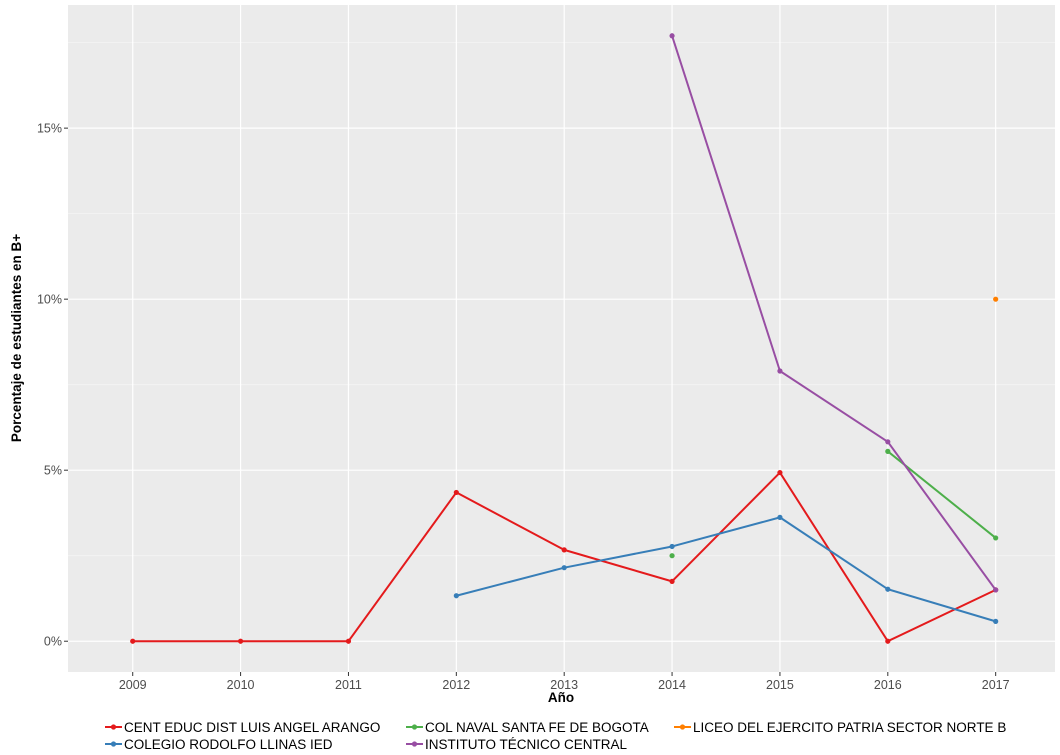 This screenshot has width=1060, height=755. Describe the element at coordinates (564, 685) in the screenshot. I see `x-tick-label: 2013` at that location.